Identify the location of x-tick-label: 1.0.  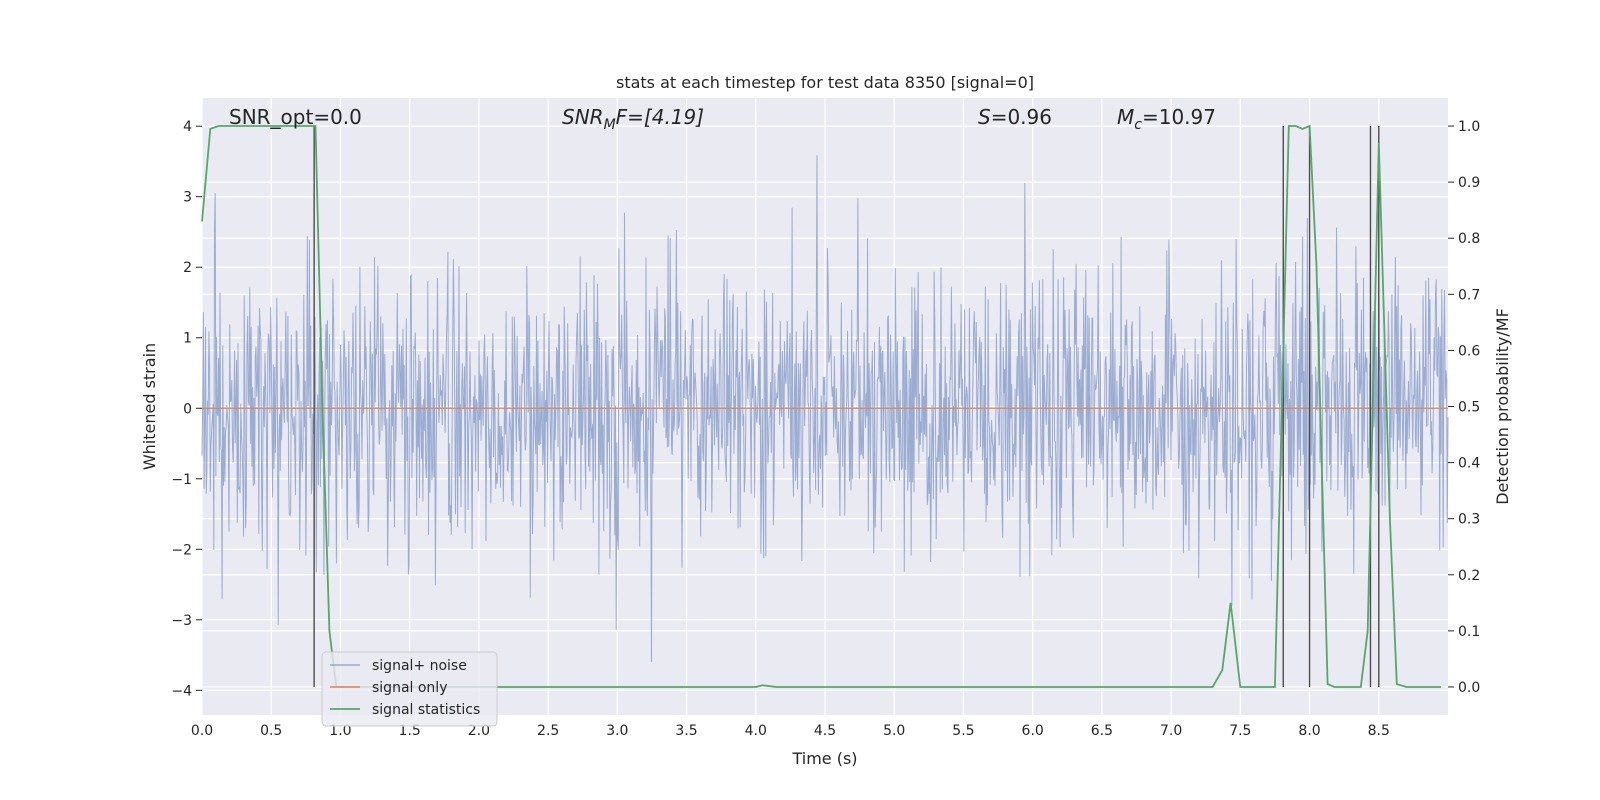
(340, 731).